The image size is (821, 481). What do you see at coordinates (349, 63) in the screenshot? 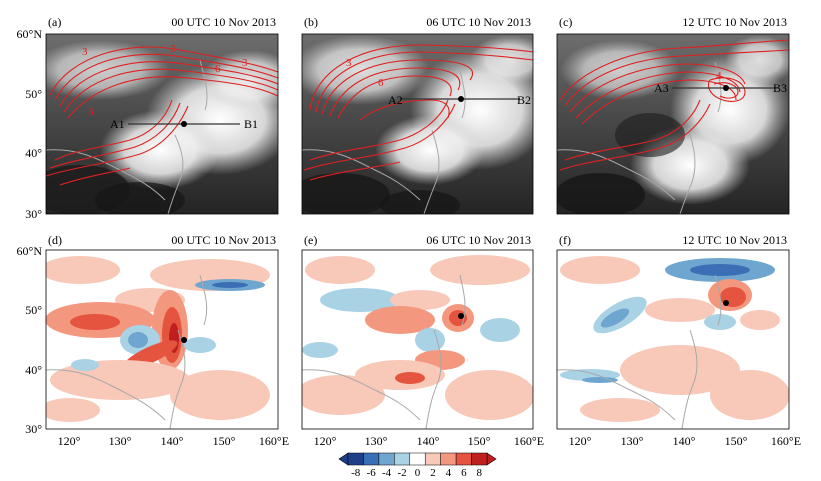
I see `panel-b-contour-label: 3` at bounding box center [349, 63].